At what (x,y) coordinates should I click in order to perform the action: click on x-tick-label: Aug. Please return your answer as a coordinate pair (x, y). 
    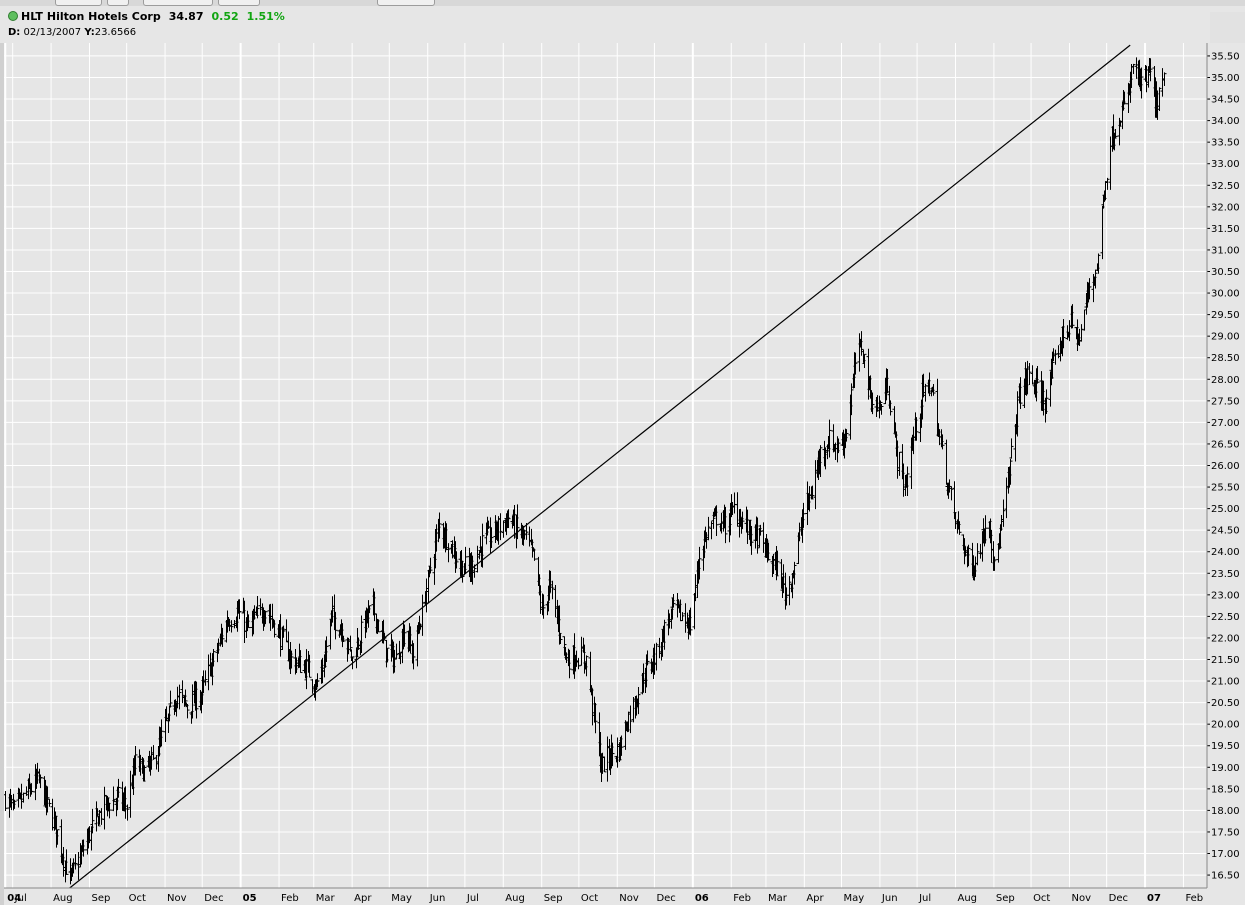
    Looking at the image, I should click on (515, 898).